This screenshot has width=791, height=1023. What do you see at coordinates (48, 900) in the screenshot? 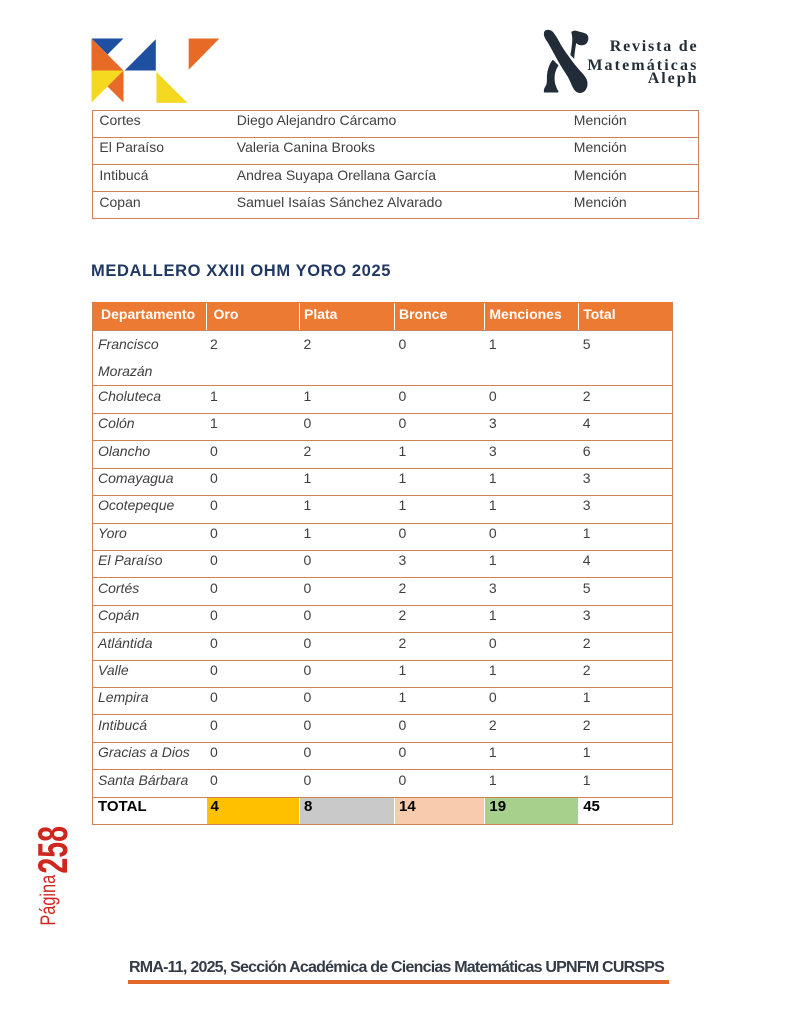
I see `svg-text: Página` at bounding box center [48, 900].